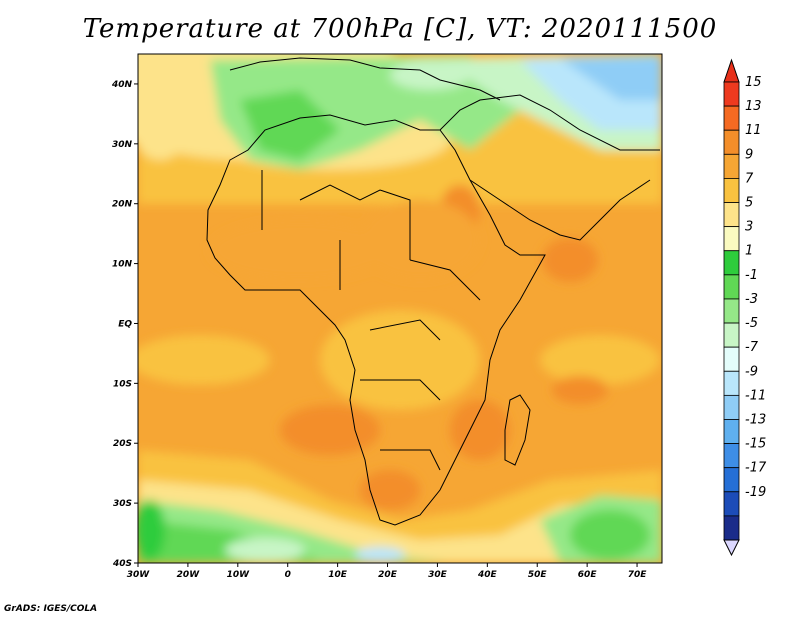 This screenshot has height=618, width=800. What do you see at coordinates (749, 203) in the screenshot?
I see `colorbar-label: 5` at bounding box center [749, 203].